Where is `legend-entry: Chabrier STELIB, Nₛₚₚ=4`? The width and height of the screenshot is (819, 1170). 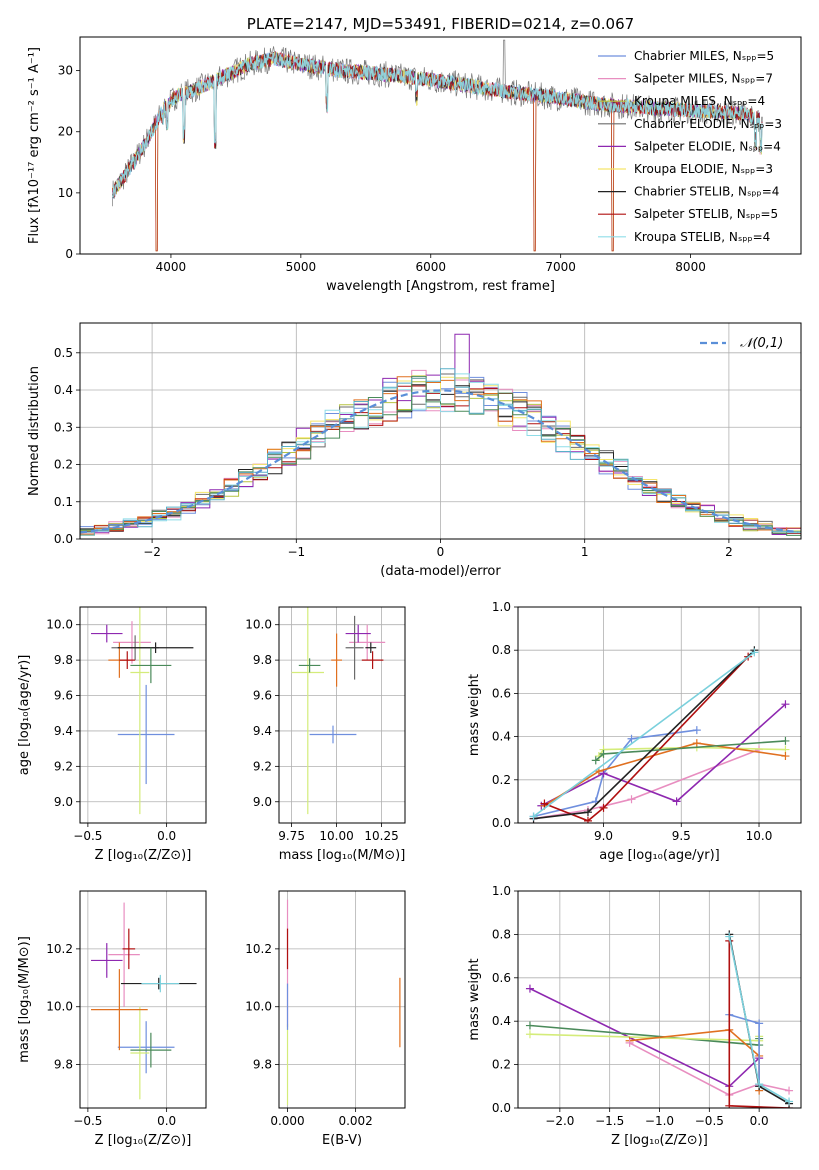
legend-entry: Chabrier STELIB, Nₛₚₚ=4 is located at coordinates (706, 192).